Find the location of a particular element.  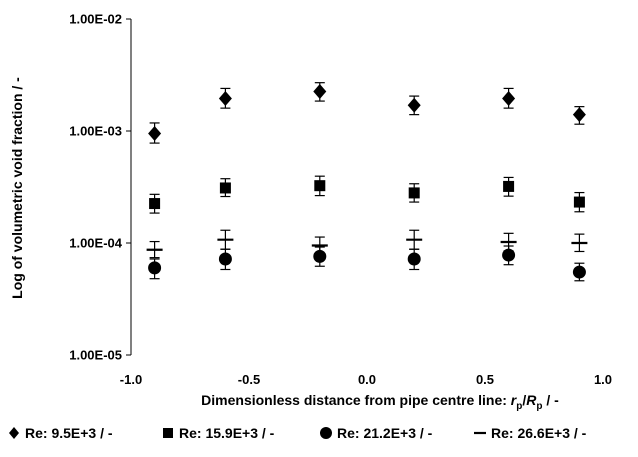

x-title-sep: / is located at coordinates (524, 400).